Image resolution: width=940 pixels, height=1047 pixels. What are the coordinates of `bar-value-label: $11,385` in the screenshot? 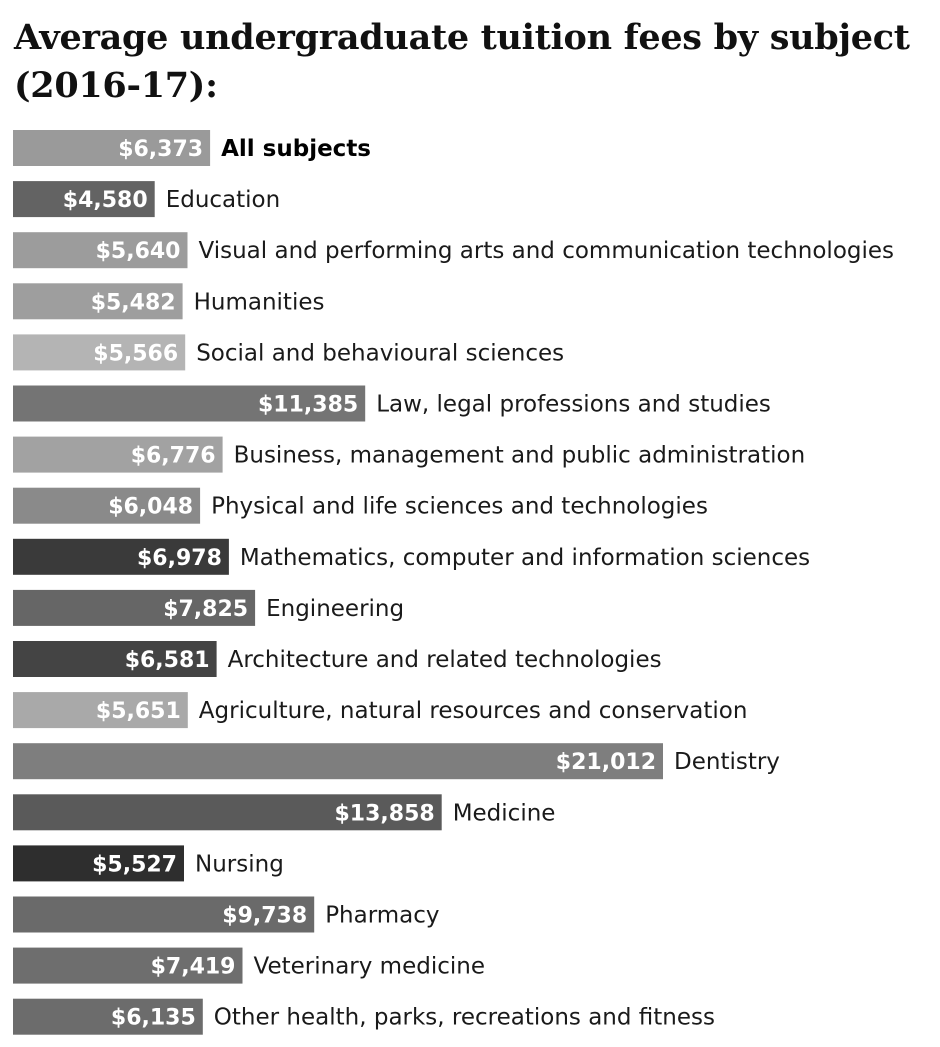 It's located at (308, 405).